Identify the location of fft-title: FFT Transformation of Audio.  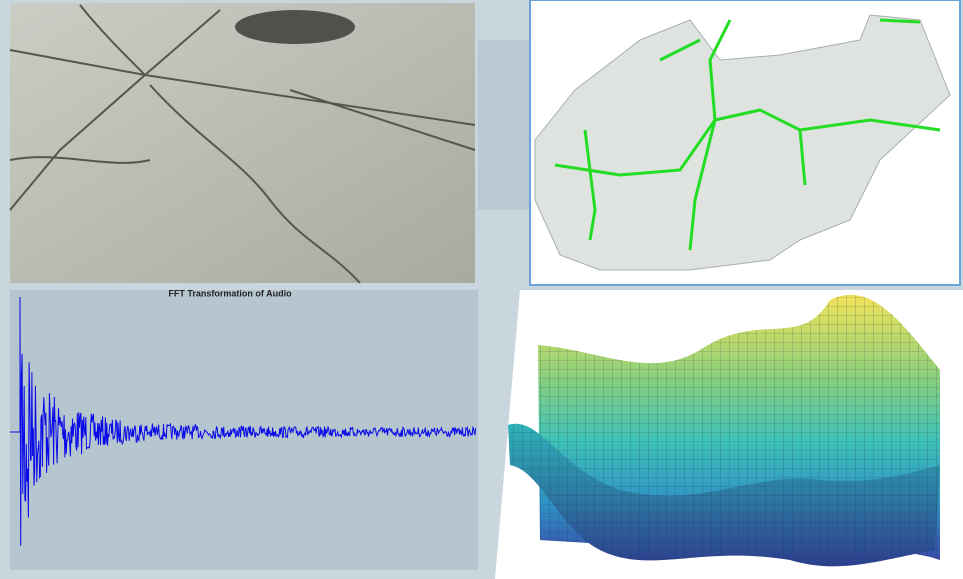
(230, 293).